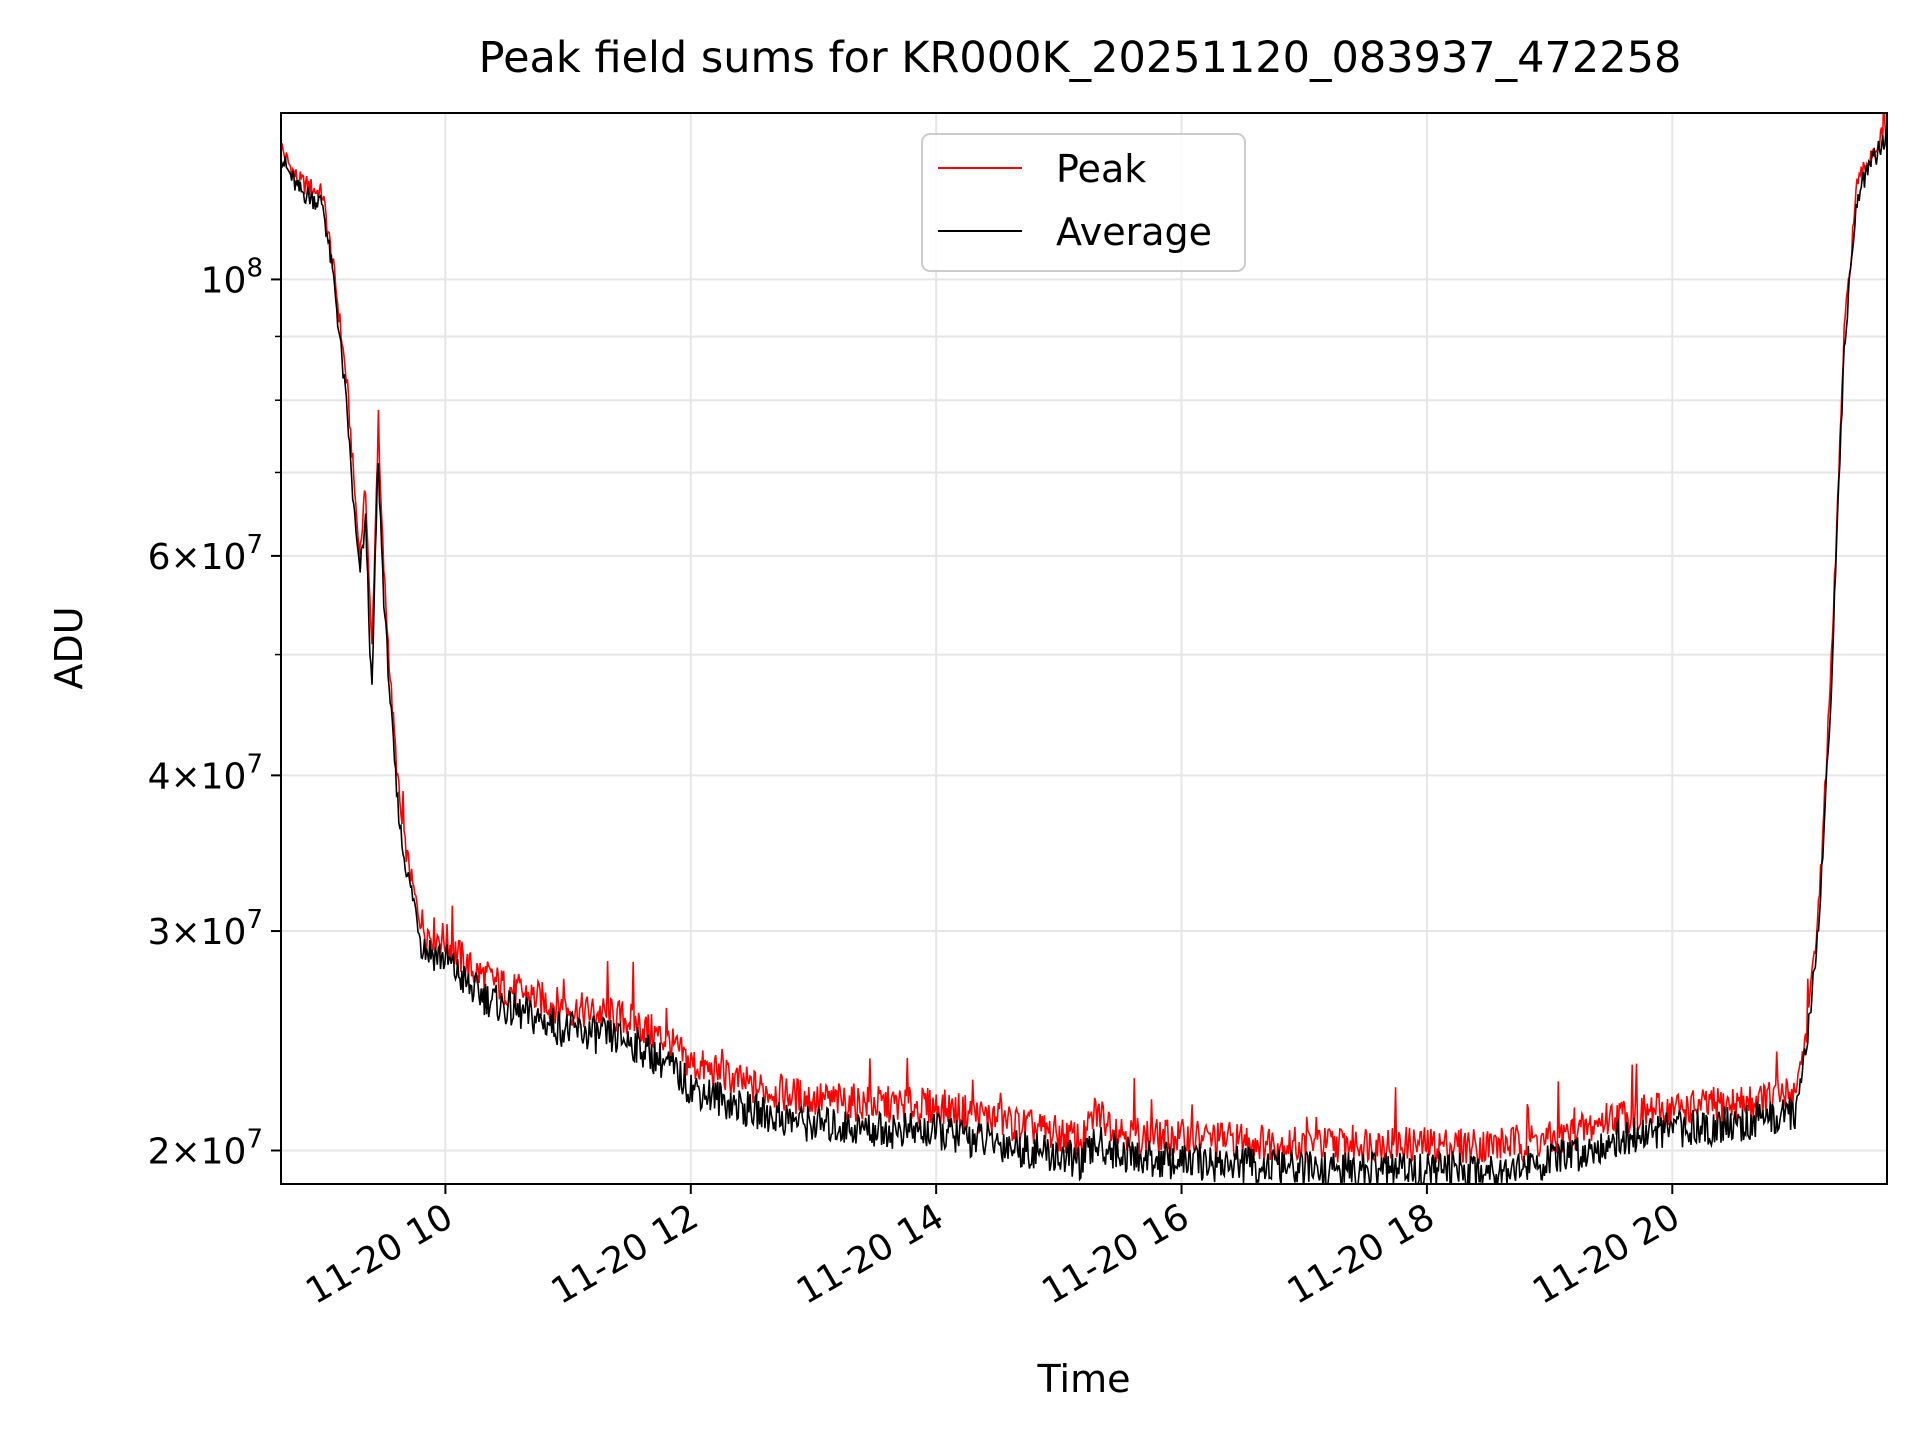  I want to click on legend: Peak Average, so click(1083, 202).